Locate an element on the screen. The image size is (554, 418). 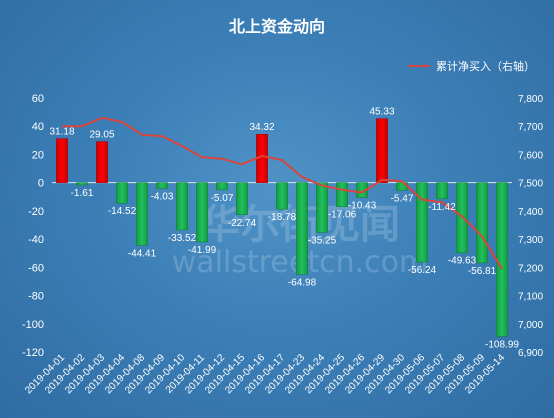
data-label: -22.74 is located at coordinates (242, 223).